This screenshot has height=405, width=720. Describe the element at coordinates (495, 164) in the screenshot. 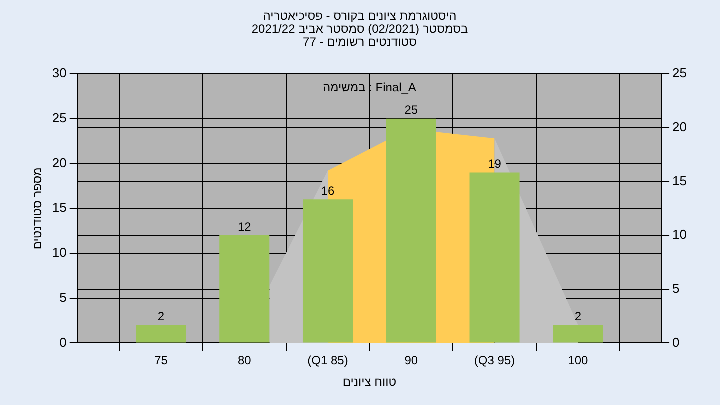

I see `data-label: 19` at that location.